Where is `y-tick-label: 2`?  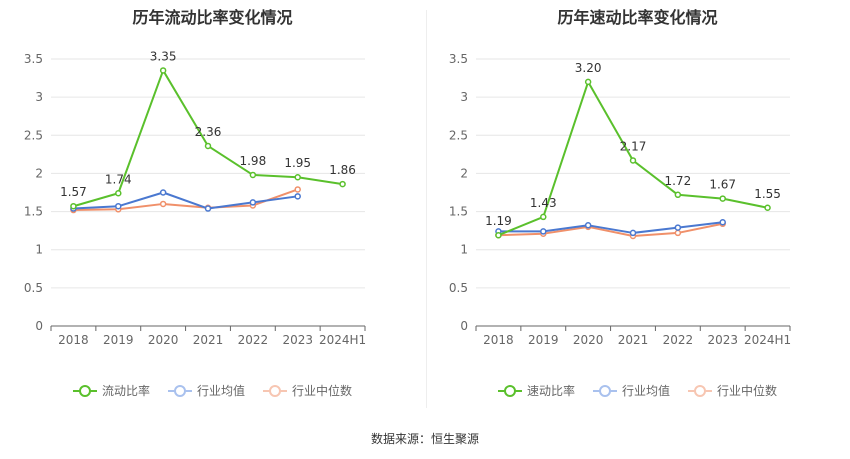 y-tick-label: 2 is located at coordinates (39, 173).